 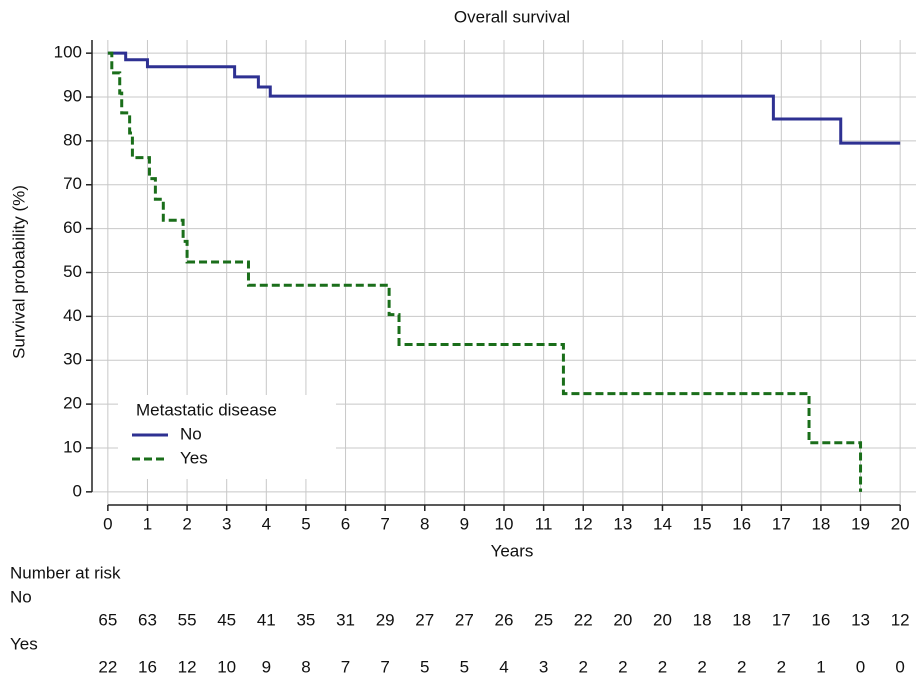 I want to click on x-tick-label: 2, so click(x=186, y=523).